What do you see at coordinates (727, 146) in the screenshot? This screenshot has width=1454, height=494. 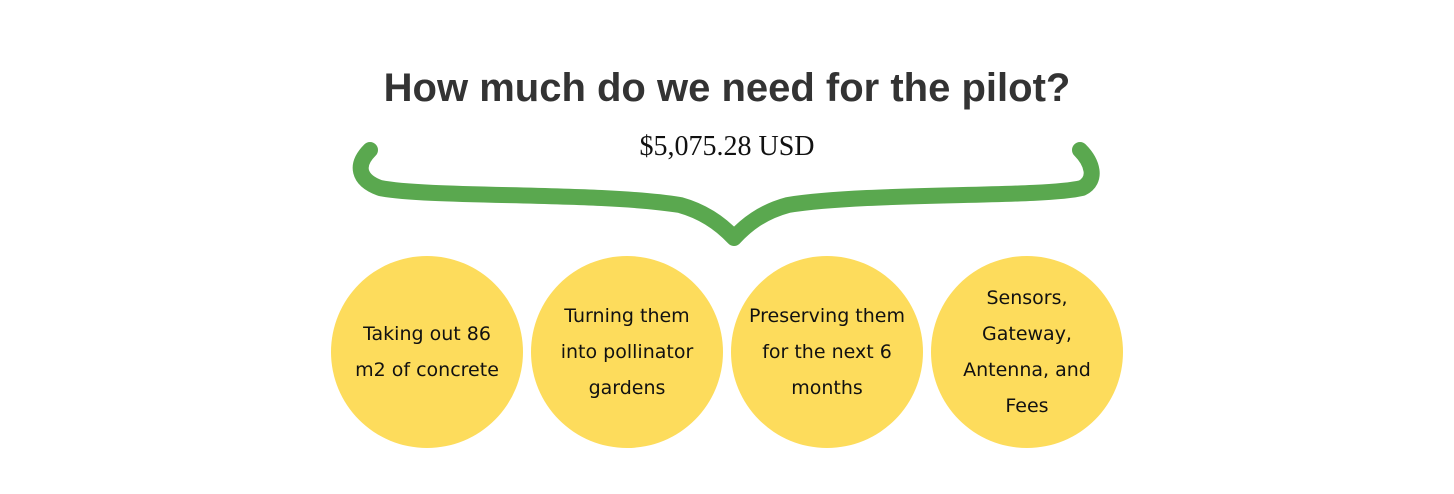 I see `total-amount: $5,075.28 USD` at bounding box center [727, 146].